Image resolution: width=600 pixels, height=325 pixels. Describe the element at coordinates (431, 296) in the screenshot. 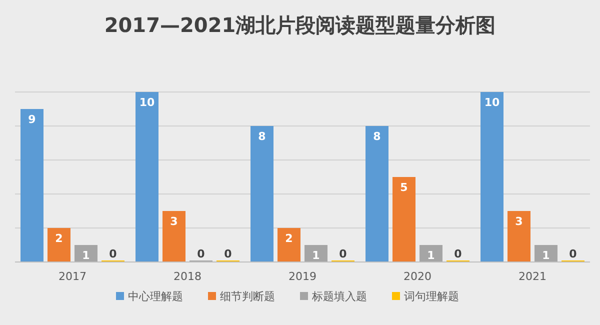

I see `legend-label: 词句理解题` at that location.